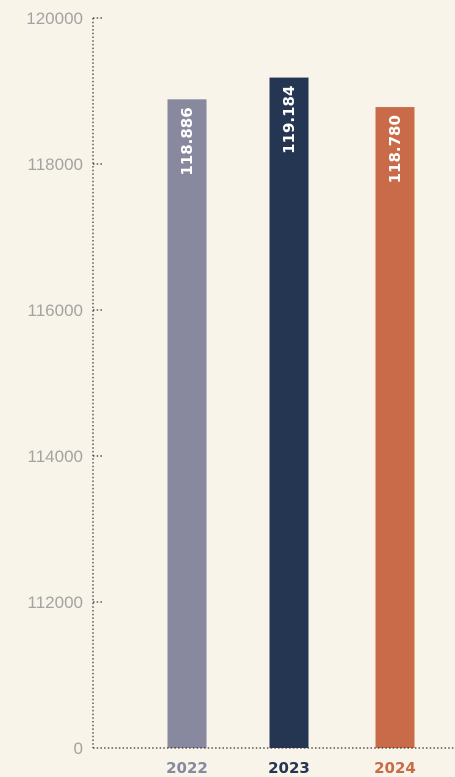  I want to click on category-label-2024: 2024, so click(395, 768).